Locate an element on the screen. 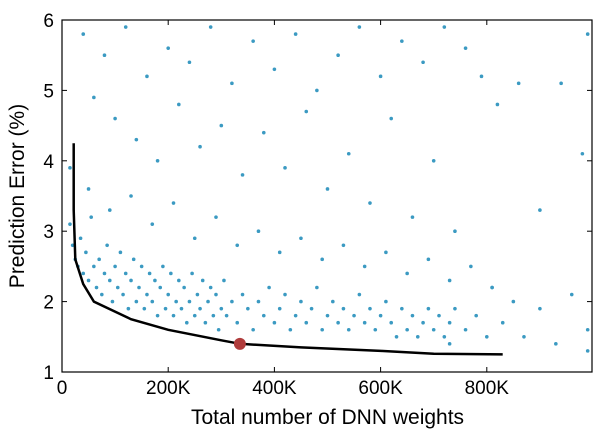 Image resolution: width=593 pixels, height=430 pixels. highlight-point is located at coordinates (239, 343).